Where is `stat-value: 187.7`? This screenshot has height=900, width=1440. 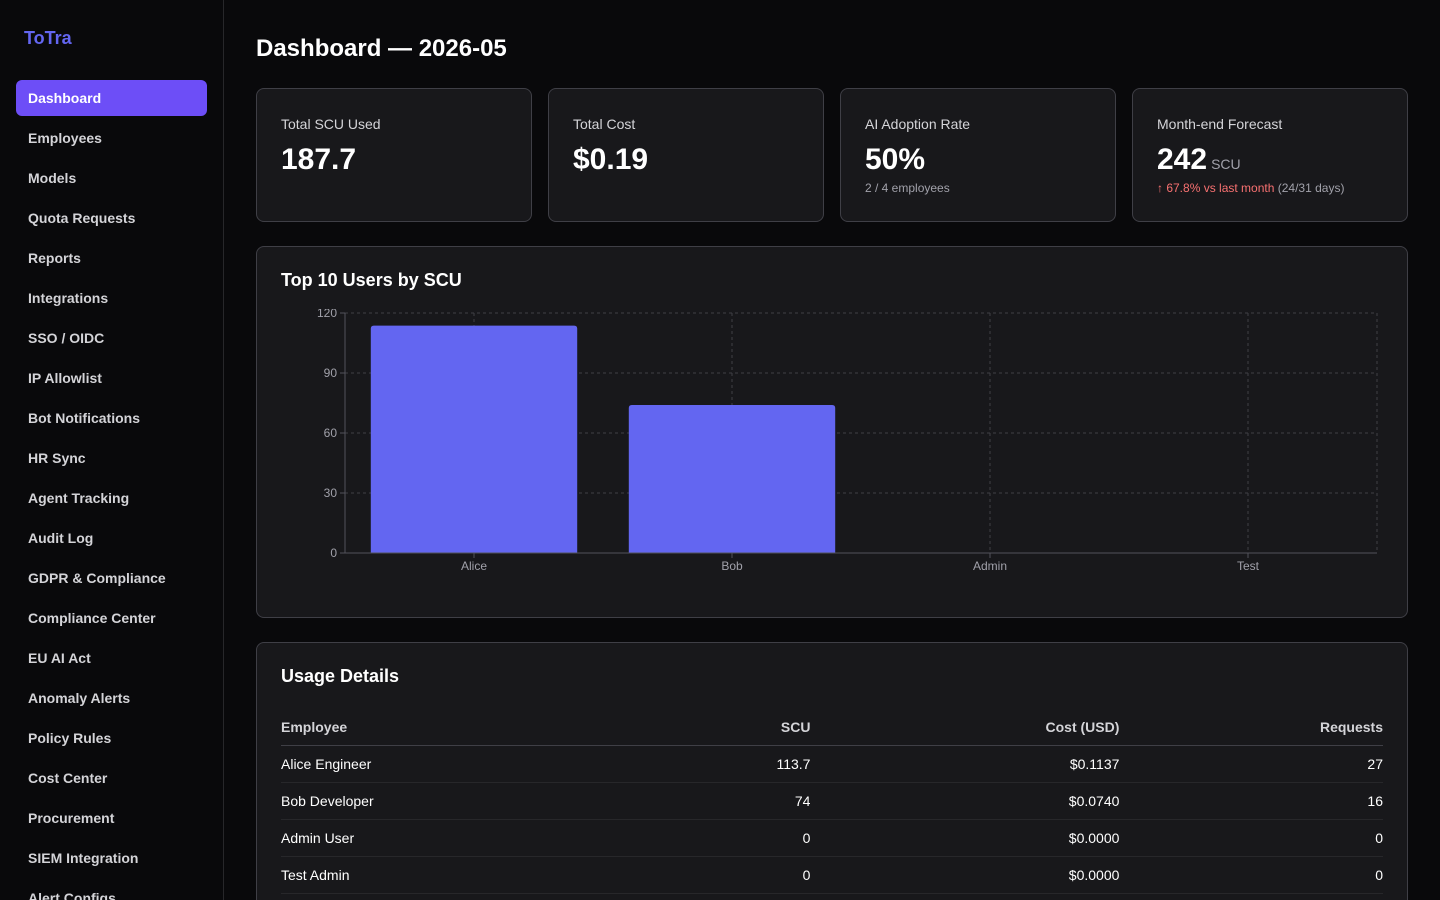
stat-value: 187.7 is located at coordinates (319, 159).